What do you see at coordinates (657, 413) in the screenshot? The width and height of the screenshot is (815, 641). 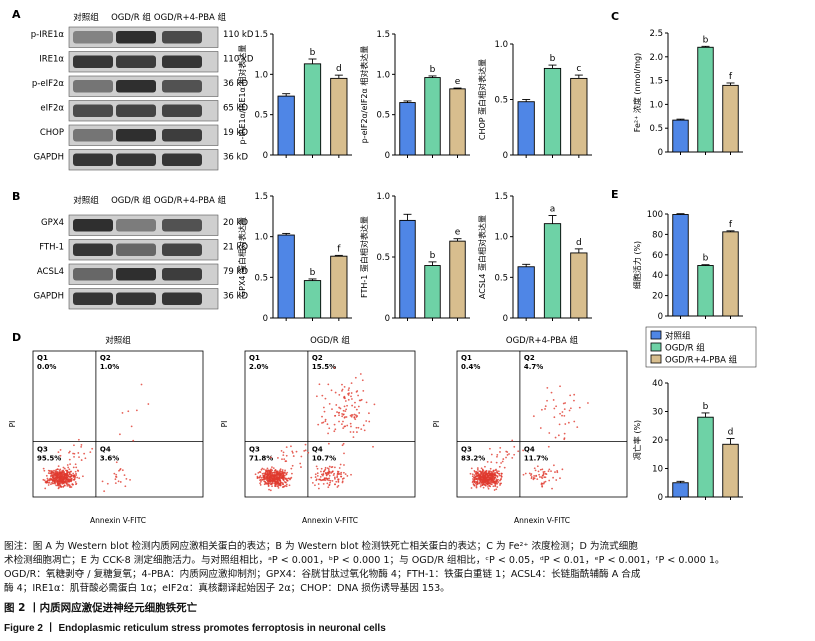 I see `y-tick-label: 30` at bounding box center [657, 413].